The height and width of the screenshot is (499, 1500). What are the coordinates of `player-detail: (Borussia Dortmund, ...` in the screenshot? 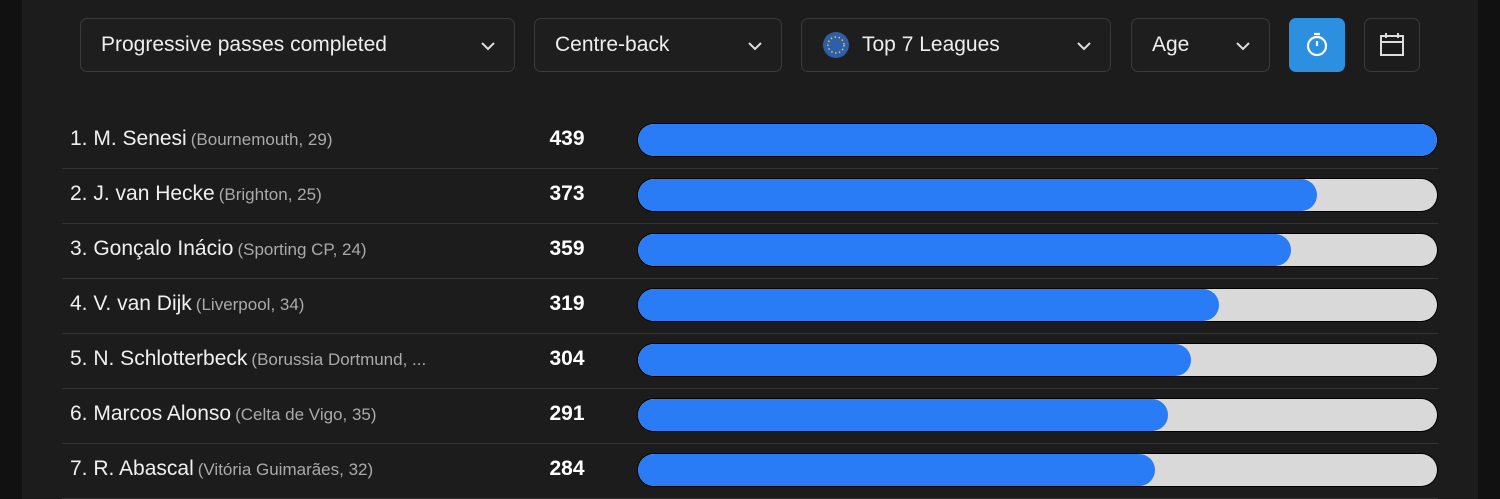 It's located at (339, 359).